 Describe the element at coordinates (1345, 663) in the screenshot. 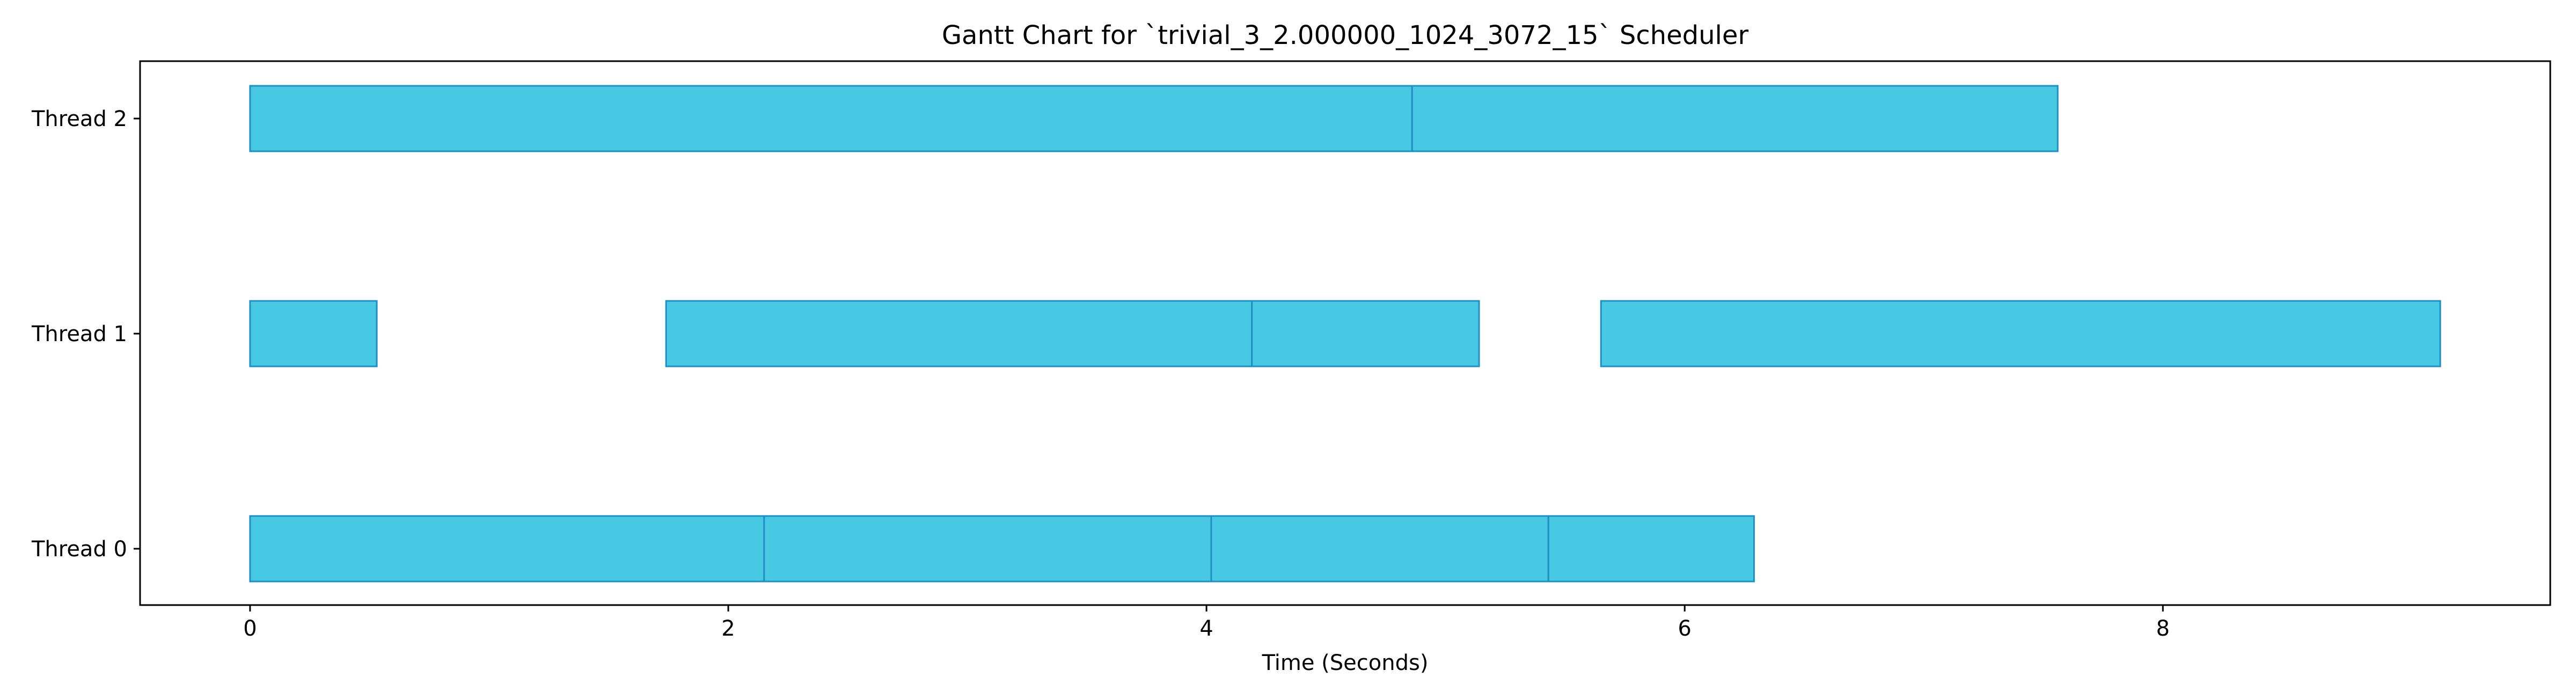

I see `x-axis-label: Time (Seconds)` at that location.